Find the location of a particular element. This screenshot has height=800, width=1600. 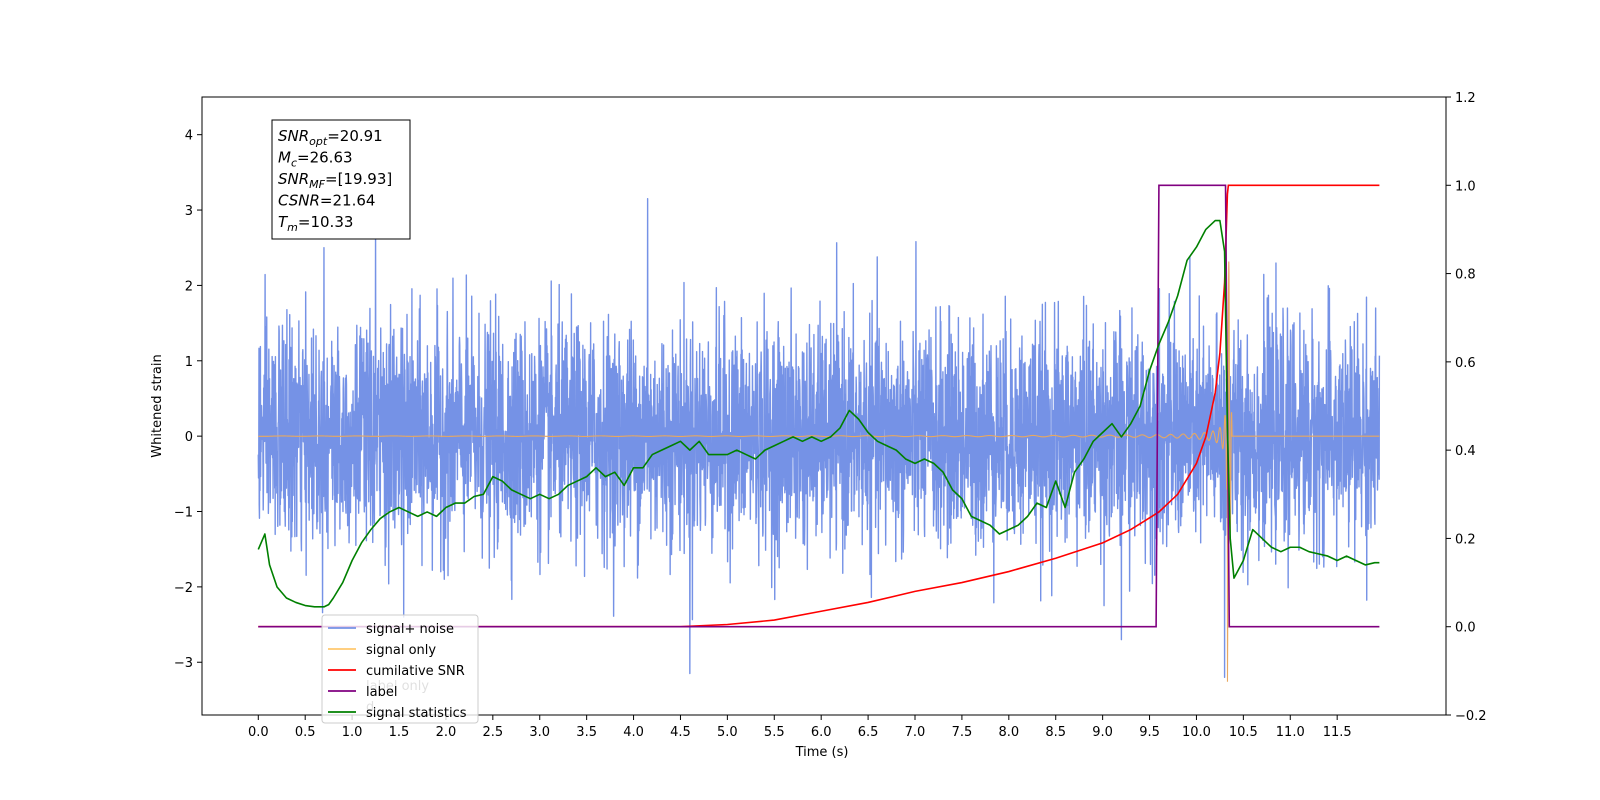

y-tick-label: 2 is located at coordinates (189, 286).